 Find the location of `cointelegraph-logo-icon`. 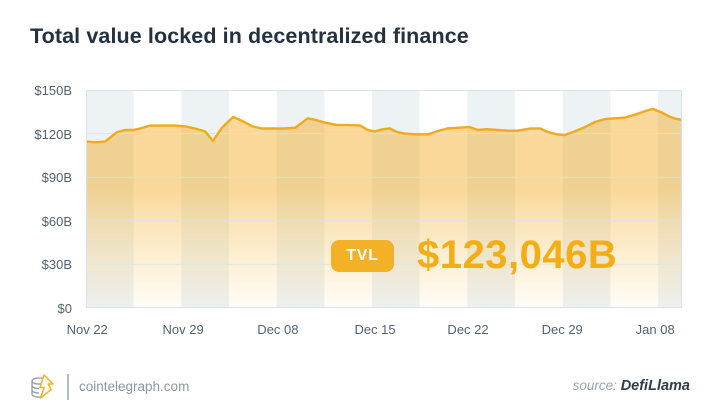

cointelegraph-logo-icon is located at coordinates (43, 387).